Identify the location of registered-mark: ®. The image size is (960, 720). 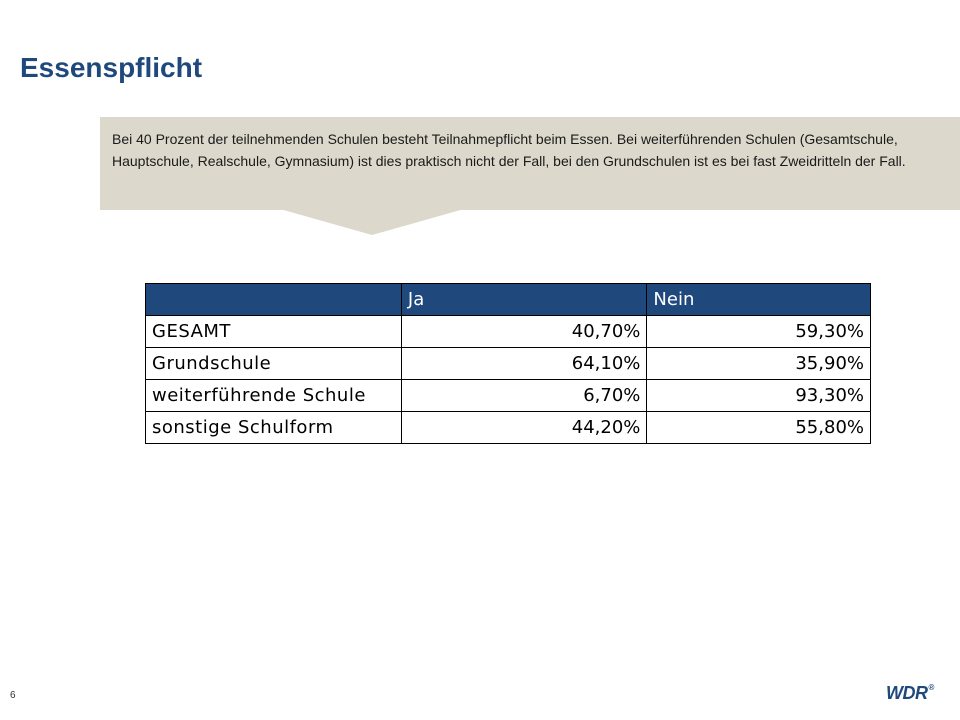
(931, 687).